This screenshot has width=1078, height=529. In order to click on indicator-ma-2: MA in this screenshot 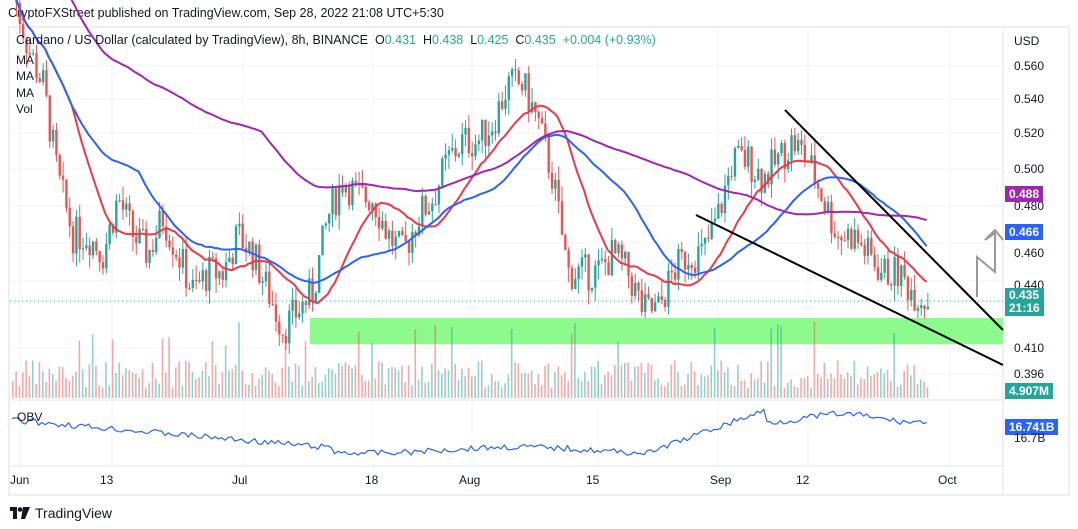, I will do `click(25, 76)`.